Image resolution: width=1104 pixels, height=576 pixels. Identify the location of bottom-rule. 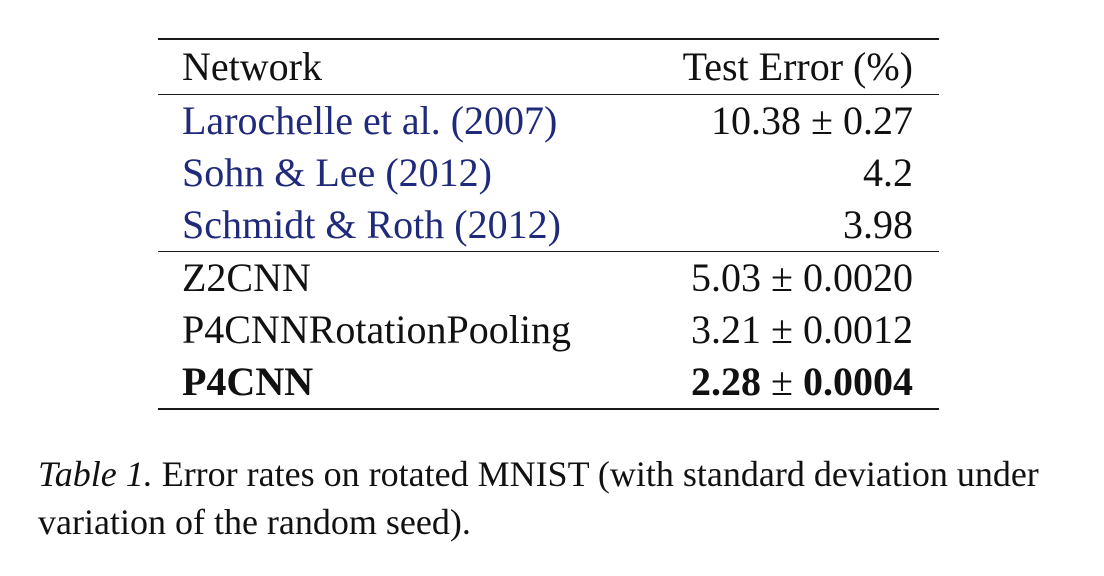
(548, 409).